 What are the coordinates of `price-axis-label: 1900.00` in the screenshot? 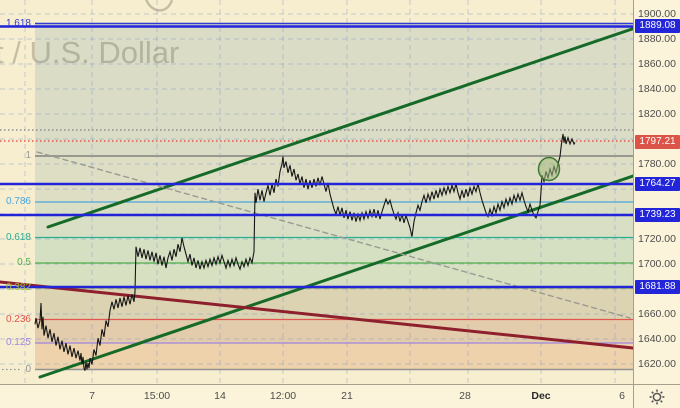 It's located at (657, 14).